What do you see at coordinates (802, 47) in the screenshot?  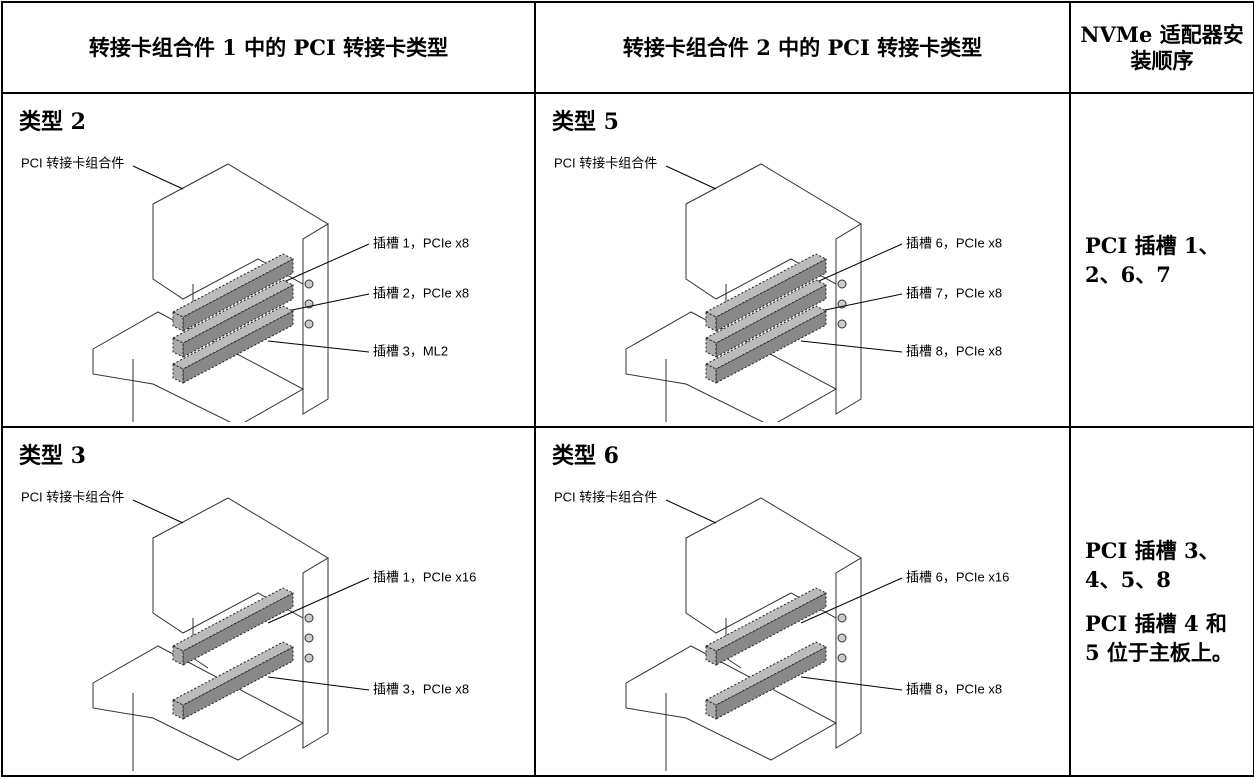 I see `header-cell: 转接卡组合件 2 中的 PCI 转接卡类型` at bounding box center [802, 47].